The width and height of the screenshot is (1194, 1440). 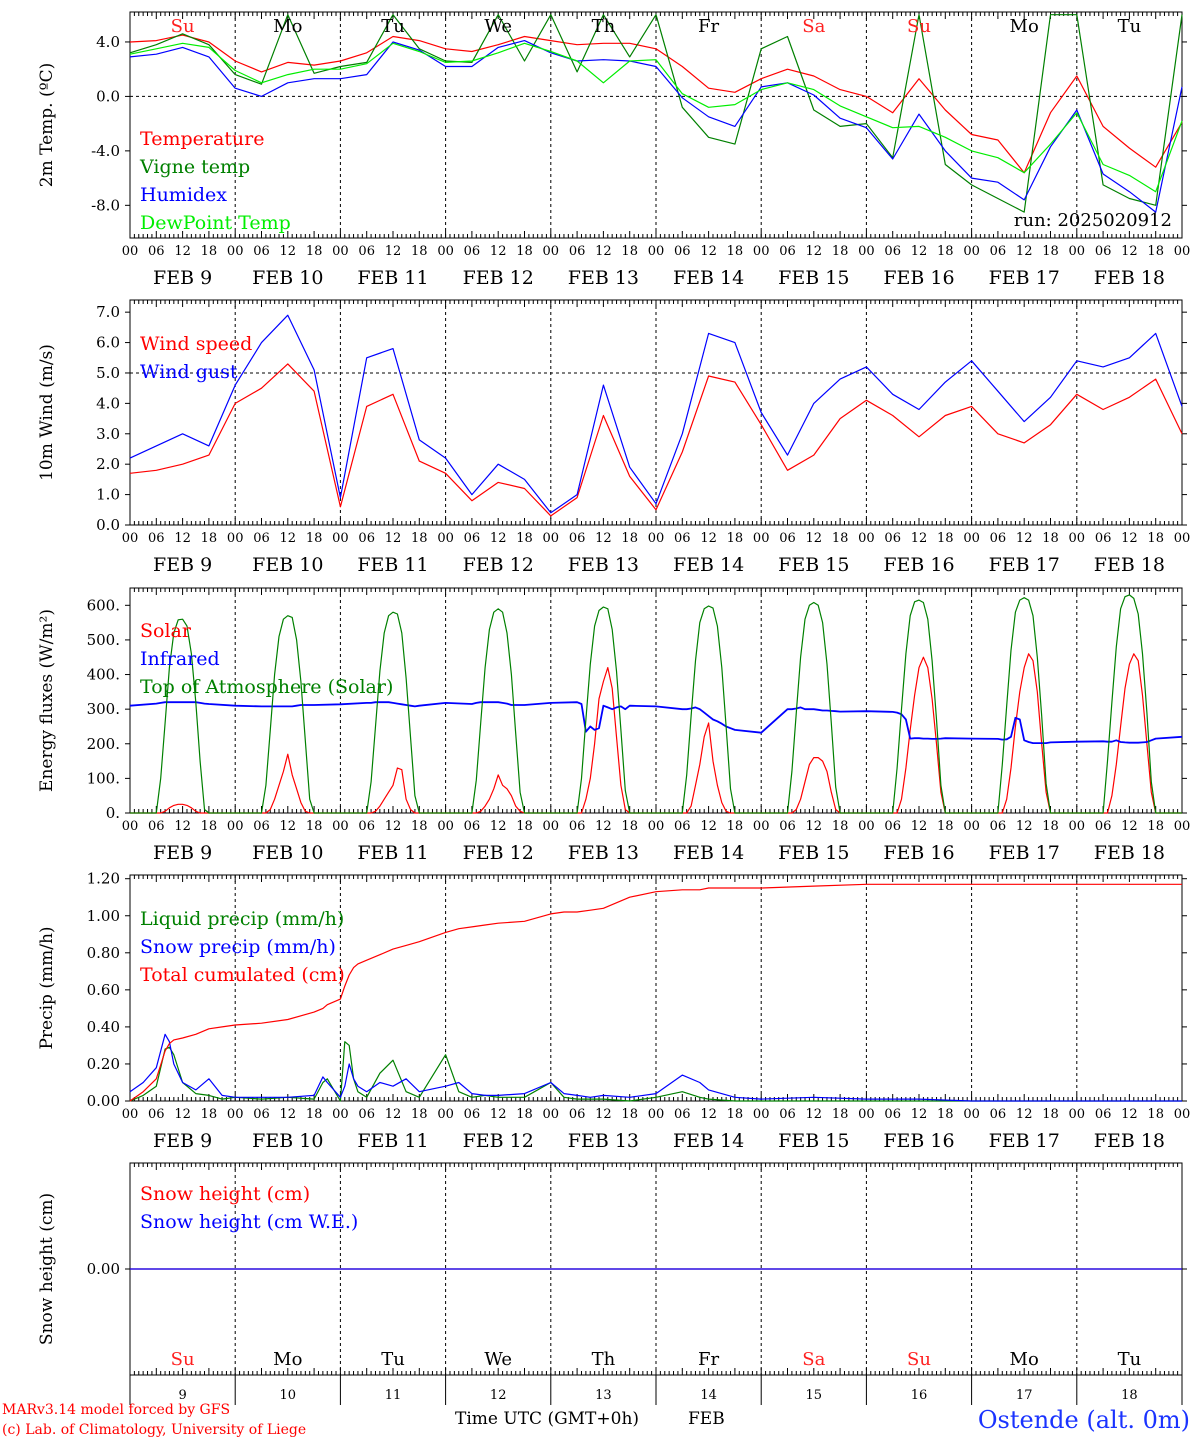 What do you see at coordinates (47, 125) in the screenshot?
I see `y-axis-label: 2m Temp. (ºC)` at bounding box center [47, 125].